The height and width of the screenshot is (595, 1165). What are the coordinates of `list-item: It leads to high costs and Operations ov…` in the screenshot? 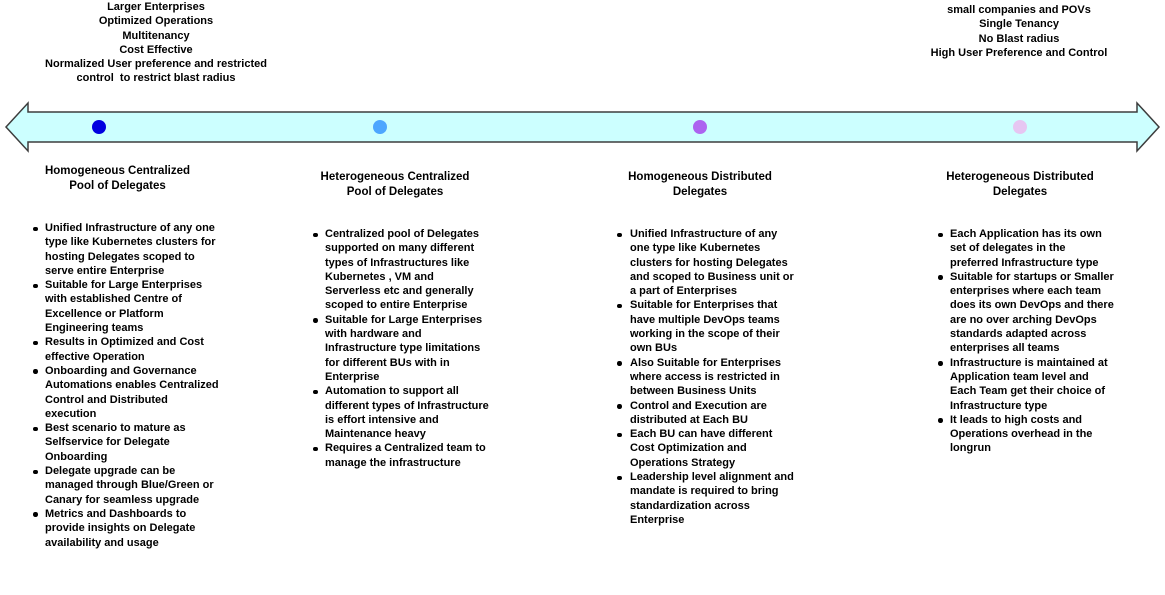 It's located at (1020, 434).